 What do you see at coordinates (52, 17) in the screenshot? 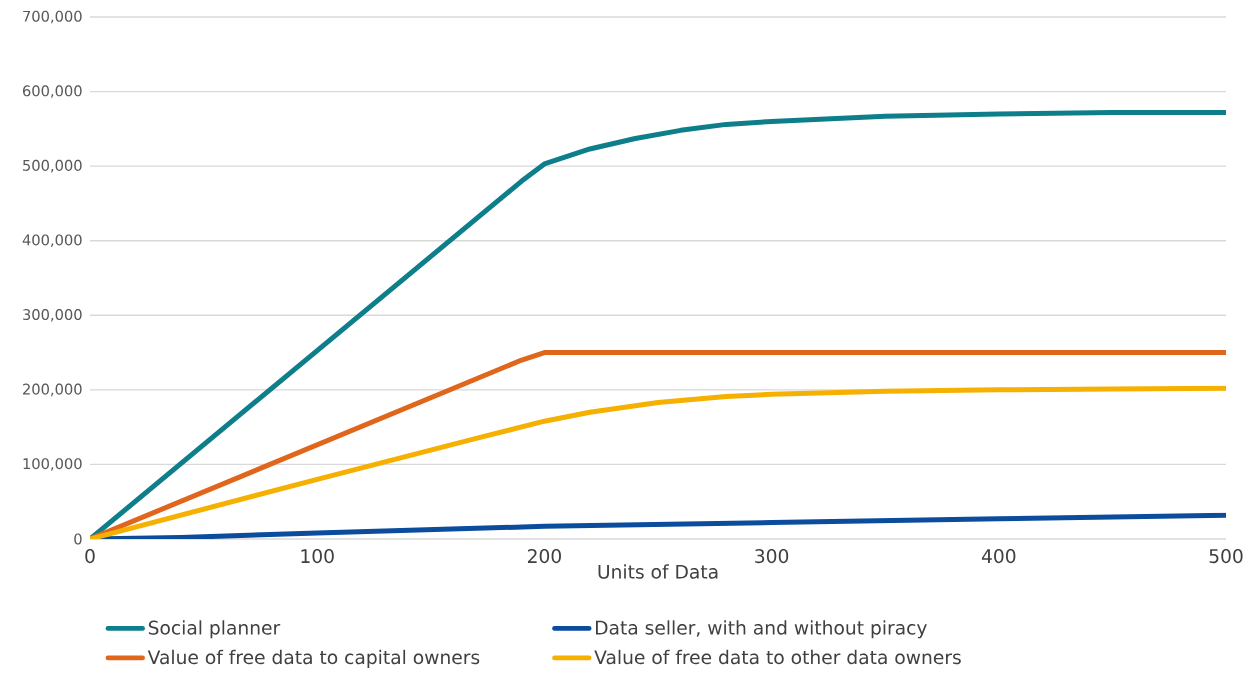
I see `y-tick-label: 700,000` at bounding box center [52, 17].